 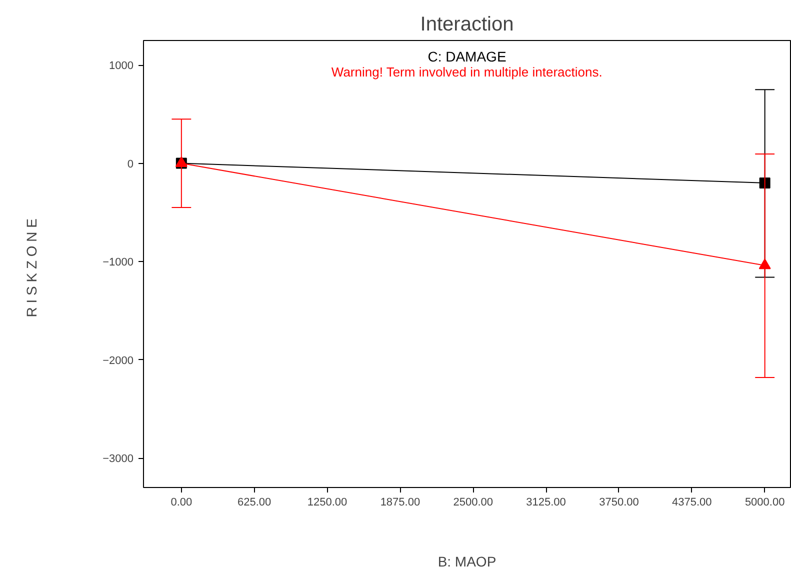 I want to click on x-tick-label: 0.00, so click(x=181, y=502).